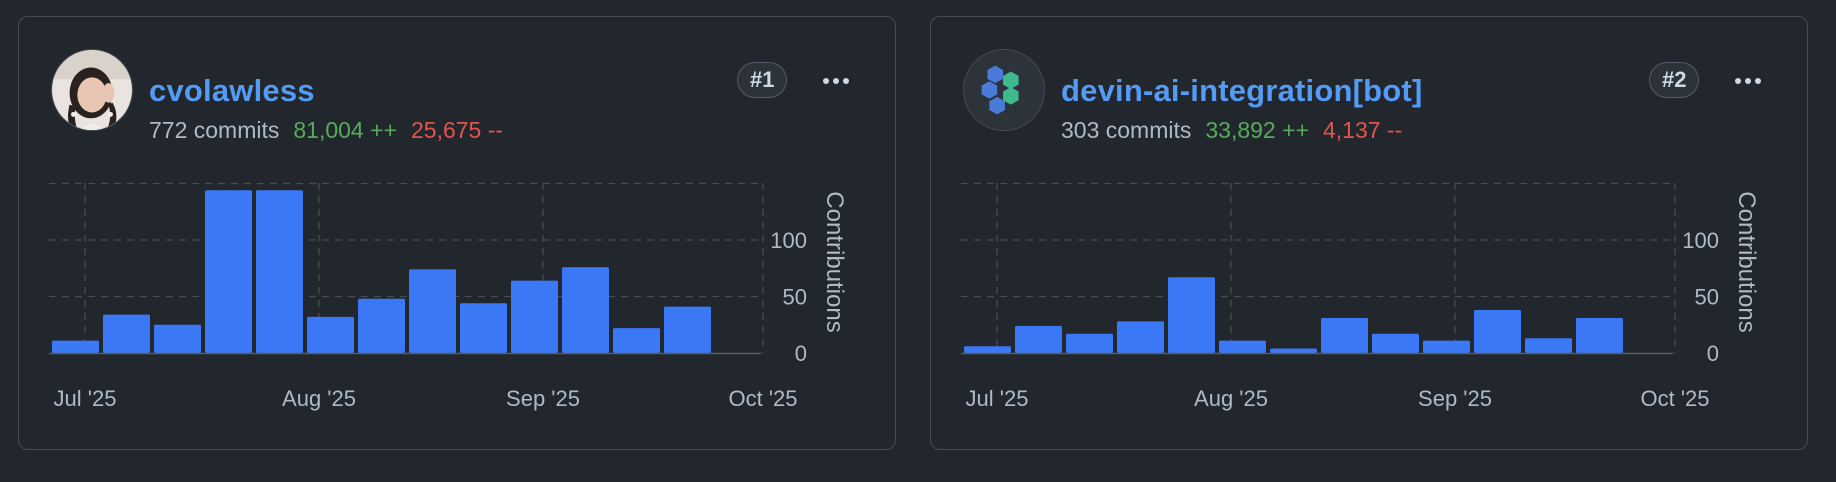 The image size is (1836, 482). Describe the element at coordinates (214, 130) in the screenshot. I see `commit-count: 772 commits` at that location.